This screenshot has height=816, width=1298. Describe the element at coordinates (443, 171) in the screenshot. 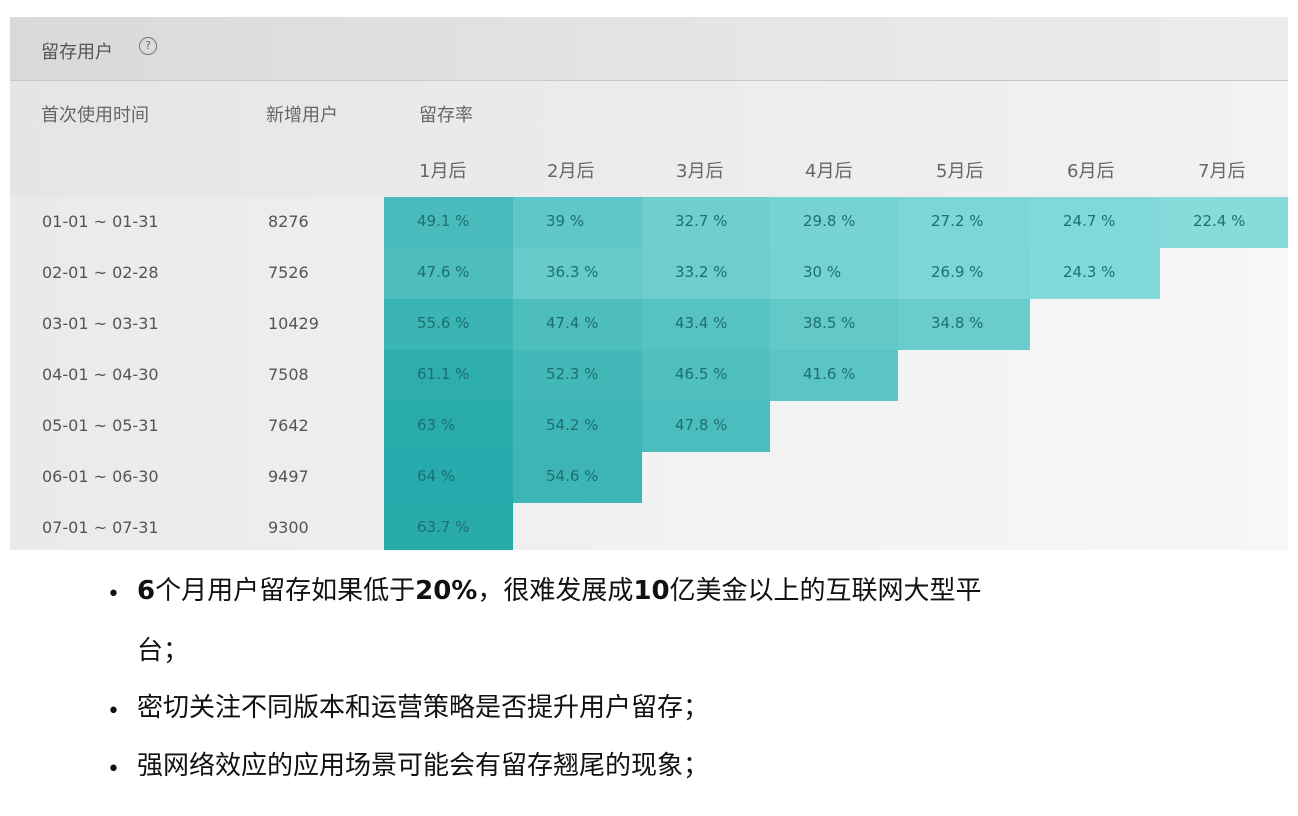

I see `month-header: 1月后` at that location.